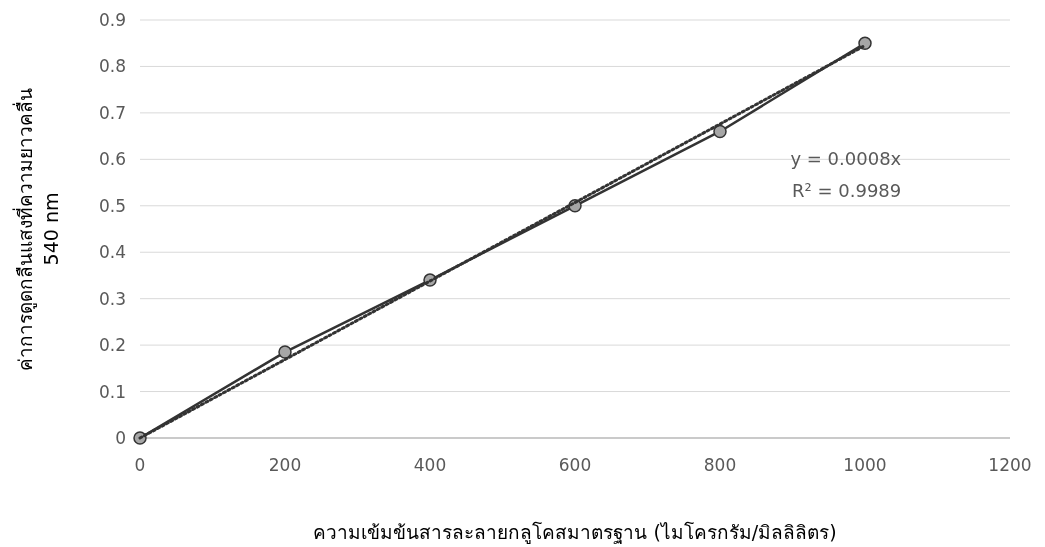  Describe the element at coordinates (1010, 465) in the screenshot. I see `x-tick-label: 1200` at that location.